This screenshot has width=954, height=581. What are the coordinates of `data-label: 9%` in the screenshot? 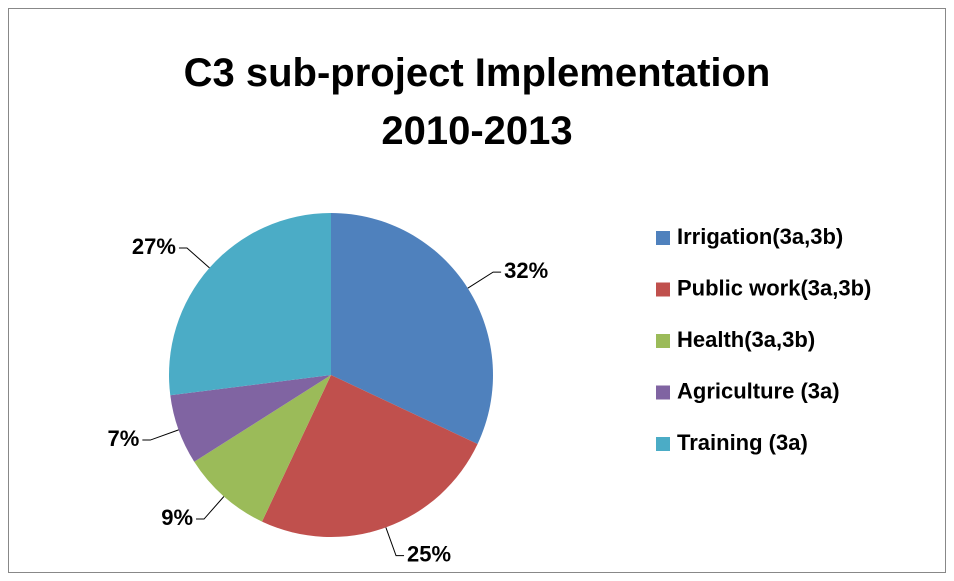 It's located at (177, 517).